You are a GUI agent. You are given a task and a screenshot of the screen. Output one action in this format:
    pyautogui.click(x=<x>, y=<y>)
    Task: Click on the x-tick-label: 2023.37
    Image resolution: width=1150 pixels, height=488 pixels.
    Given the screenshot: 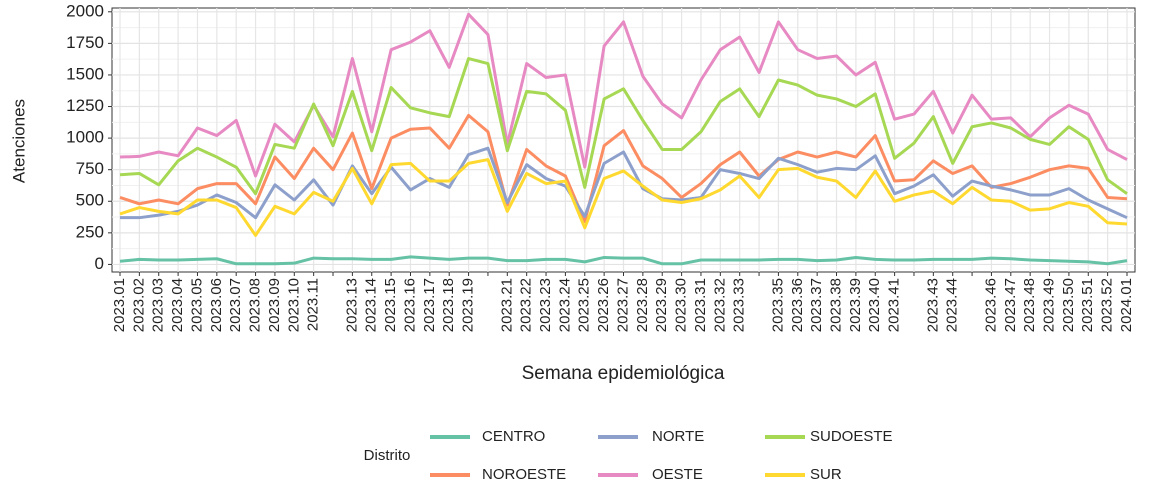 What is the action you would take?
    pyautogui.click(x=816, y=305)
    